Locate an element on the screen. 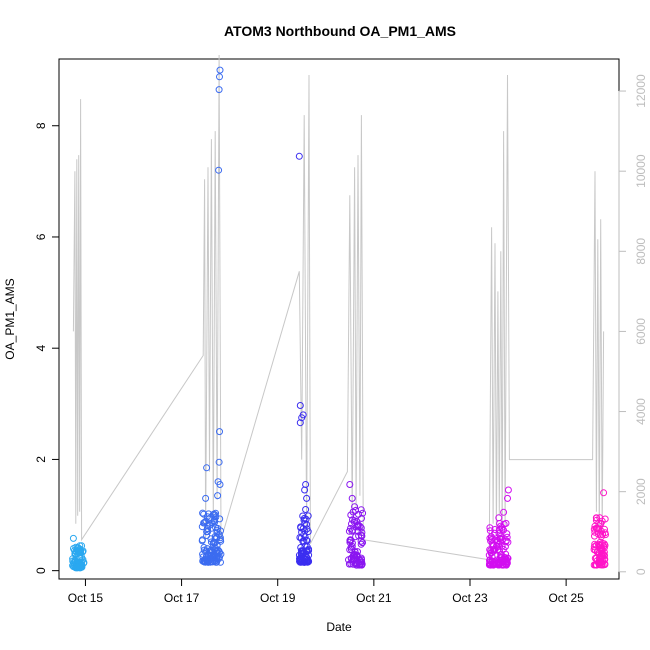 The image size is (650, 650). x-axis-label: Date is located at coordinates (339, 627).